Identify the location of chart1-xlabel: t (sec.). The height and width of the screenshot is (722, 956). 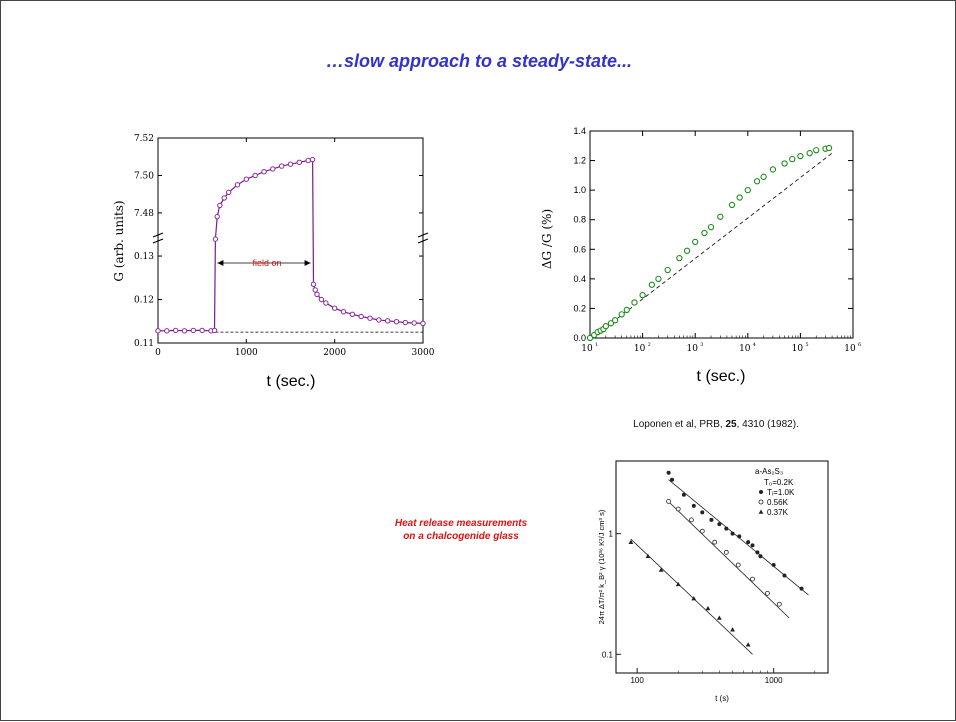
(291, 381).